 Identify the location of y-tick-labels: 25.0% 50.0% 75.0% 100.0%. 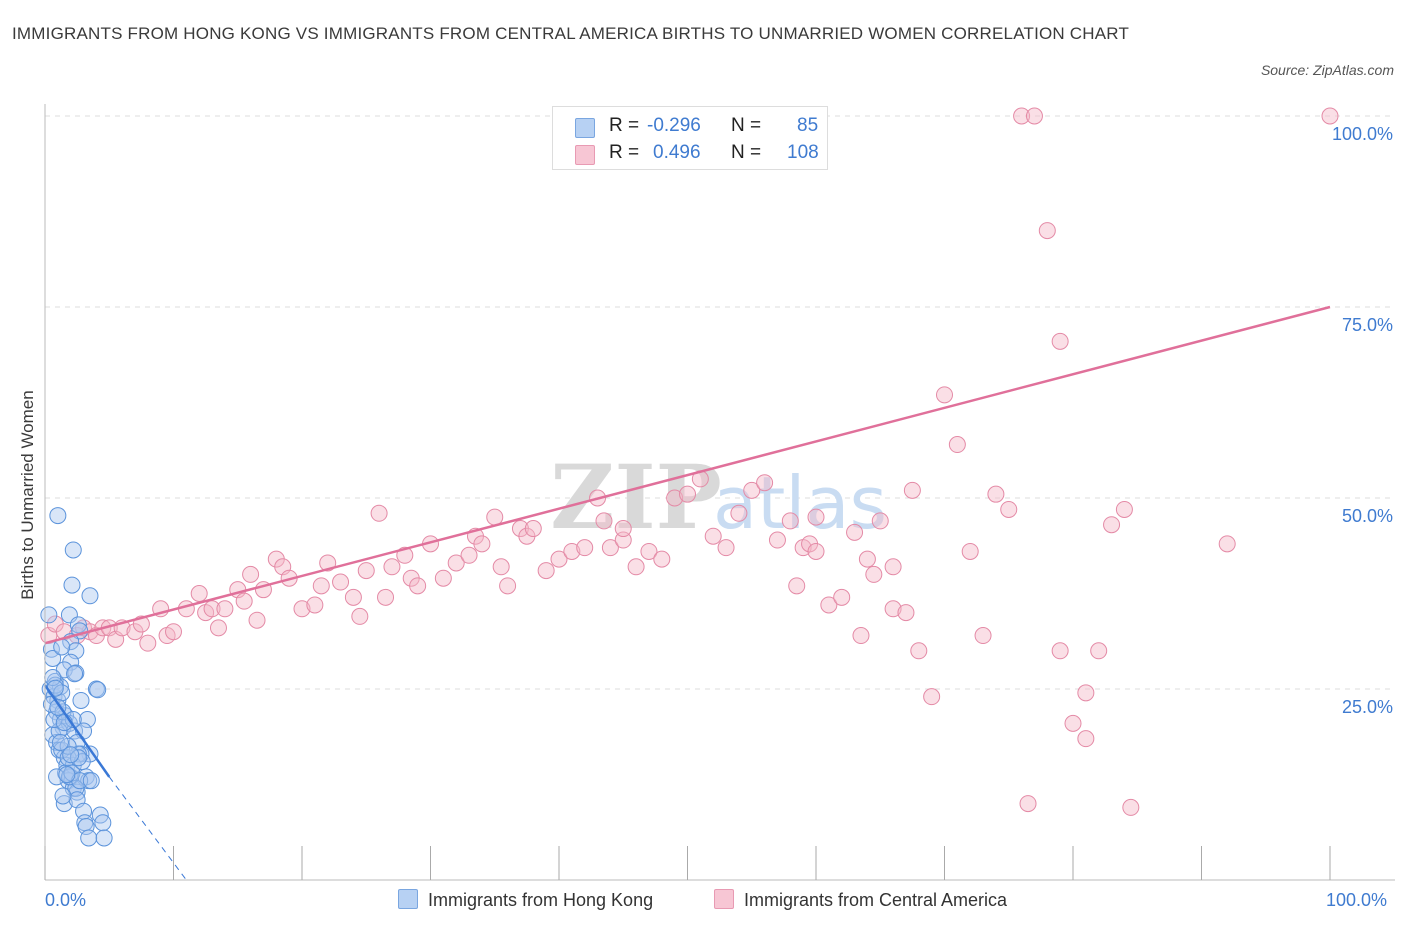
(1362, 420).